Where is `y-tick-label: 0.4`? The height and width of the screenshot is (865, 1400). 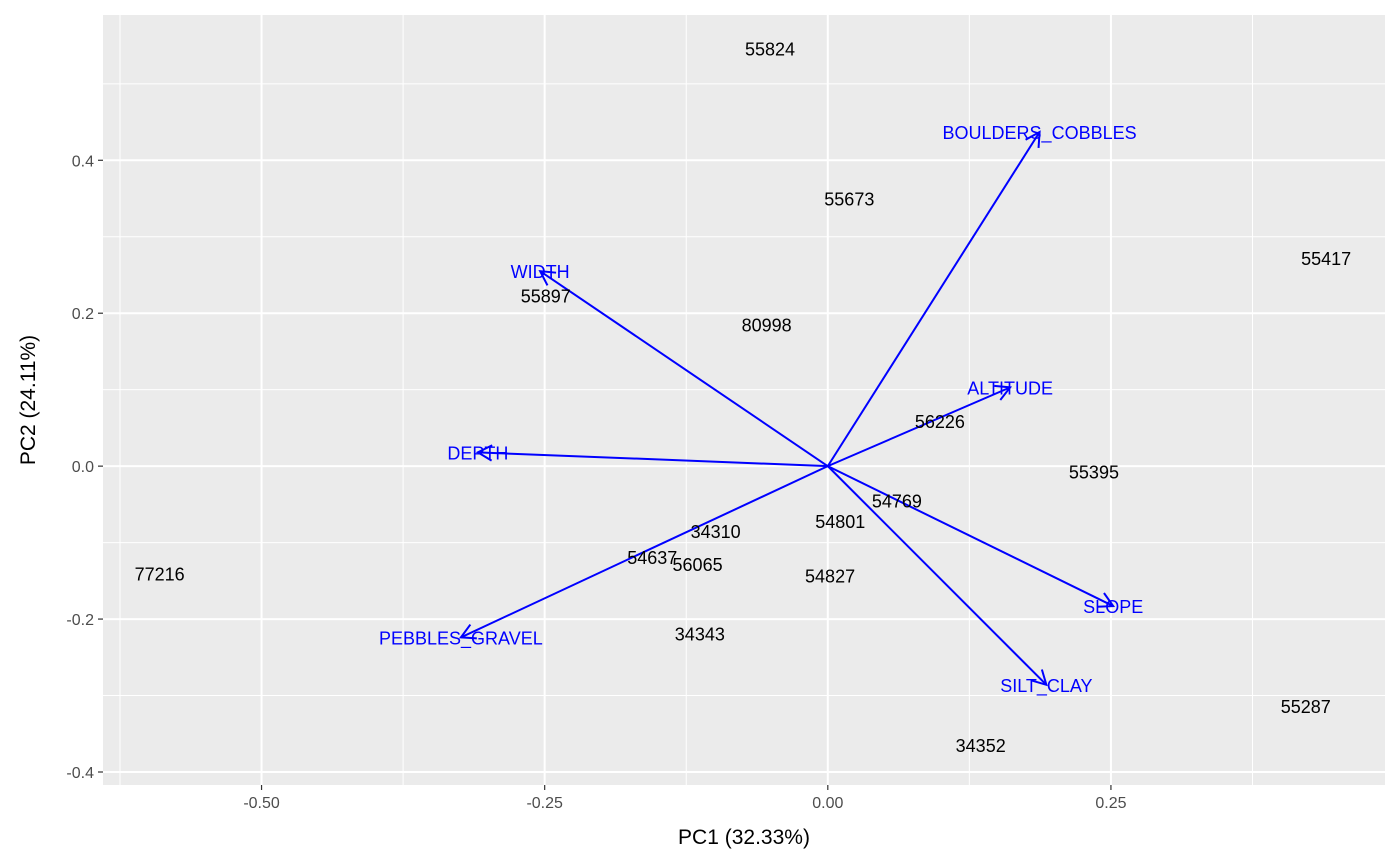 y-tick-label: 0.4 is located at coordinates (83, 161).